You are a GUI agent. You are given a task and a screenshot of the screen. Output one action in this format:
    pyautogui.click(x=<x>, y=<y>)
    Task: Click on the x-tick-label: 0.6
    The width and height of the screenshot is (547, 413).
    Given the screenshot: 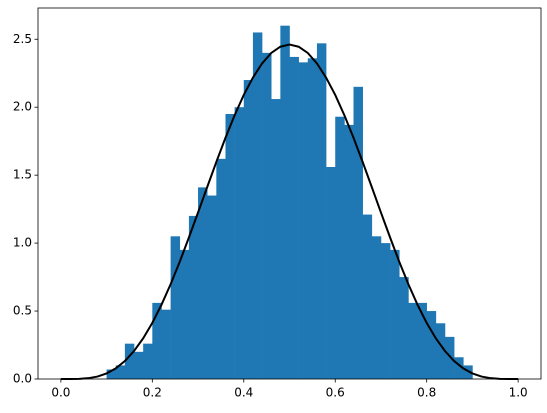 What is the action you would take?
    pyautogui.click(x=335, y=393)
    